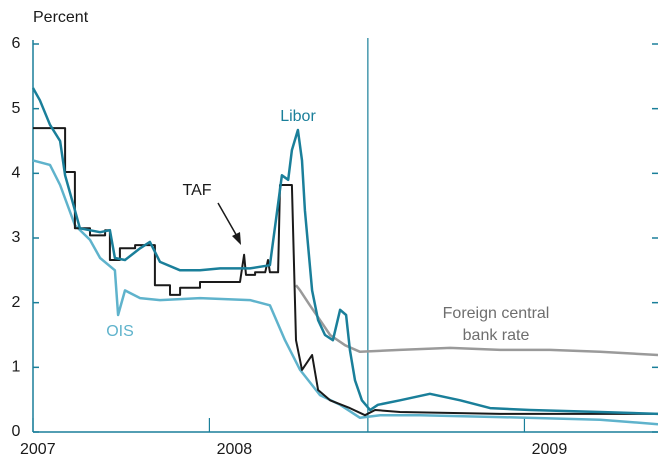 This screenshot has width=658, height=462. Describe the element at coordinates (196, 190) in the screenshot. I see `annotation: TAF` at that location.